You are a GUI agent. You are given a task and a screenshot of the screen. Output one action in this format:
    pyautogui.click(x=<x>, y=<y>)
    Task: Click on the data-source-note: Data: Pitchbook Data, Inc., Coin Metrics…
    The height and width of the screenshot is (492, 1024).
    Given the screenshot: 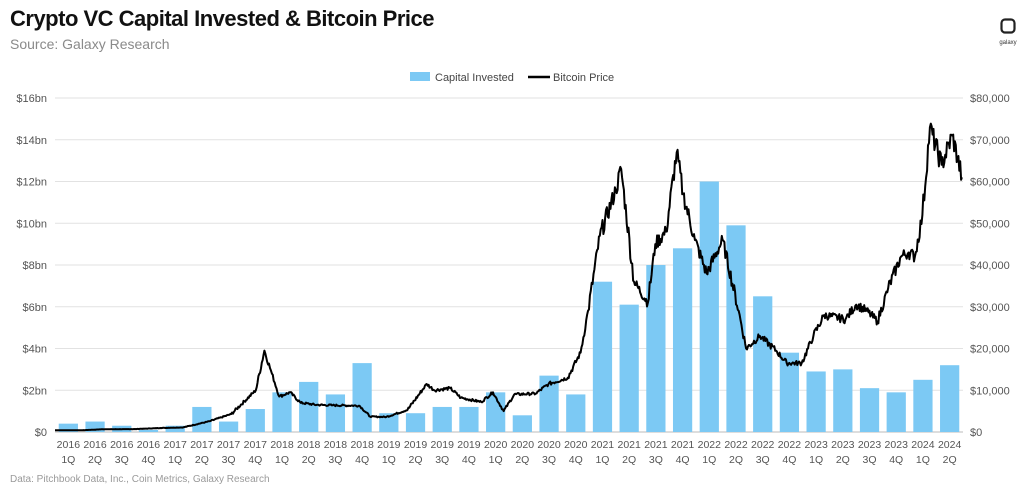 What is the action you would take?
    pyautogui.click(x=140, y=479)
    